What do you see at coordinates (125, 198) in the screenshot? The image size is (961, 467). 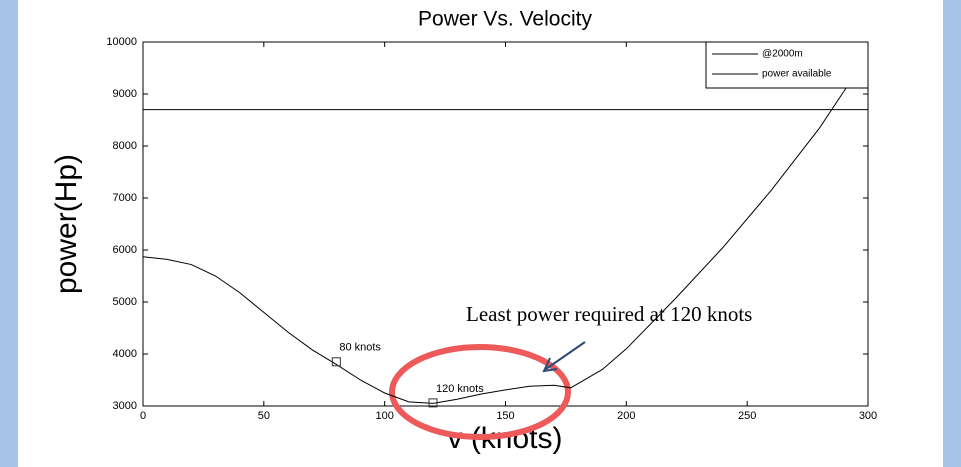 I see `y-tick-label: 7000` at bounding box center [125, 198].